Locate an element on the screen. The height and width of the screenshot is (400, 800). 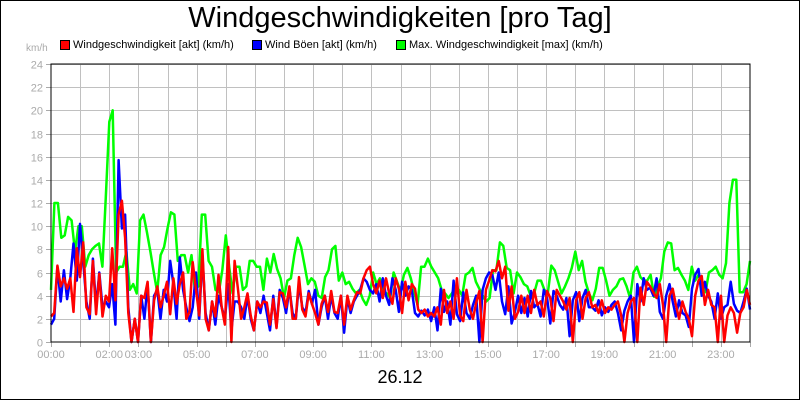
legend-item-wind-boeen: Wind Böen [akt] (km/h) is located at coordinates (314, 45).